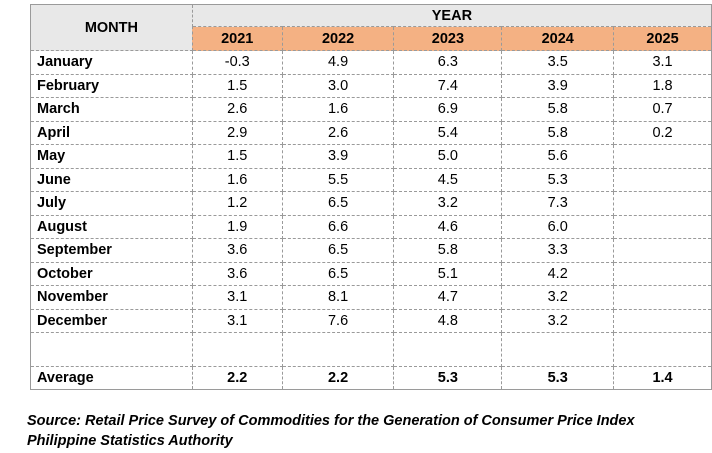 This screenshot has width=712, height=453. What do you see at coordinates (338, 320) in the screenshot?
I see `value-cell: 7.6` at bounding box center [338, 320].